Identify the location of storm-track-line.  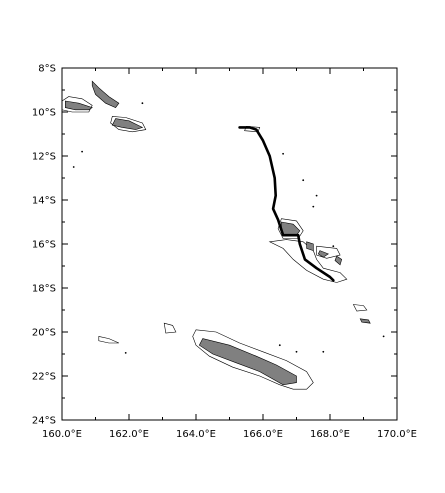
(286, 204).